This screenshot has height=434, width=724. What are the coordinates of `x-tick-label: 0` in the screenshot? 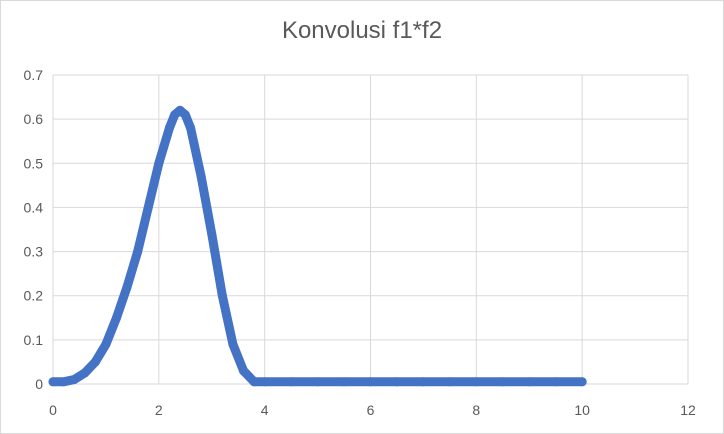 It's located at (53, 410).